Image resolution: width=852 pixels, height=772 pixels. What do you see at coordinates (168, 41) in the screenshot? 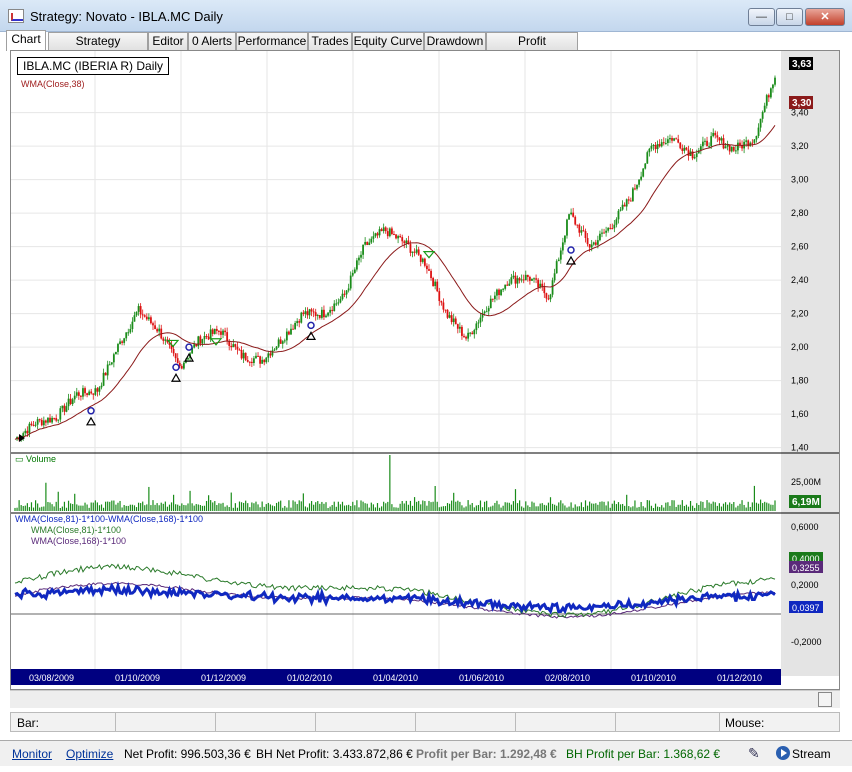
I see `tab-editor: Editor` at bounding box center [168, 41].